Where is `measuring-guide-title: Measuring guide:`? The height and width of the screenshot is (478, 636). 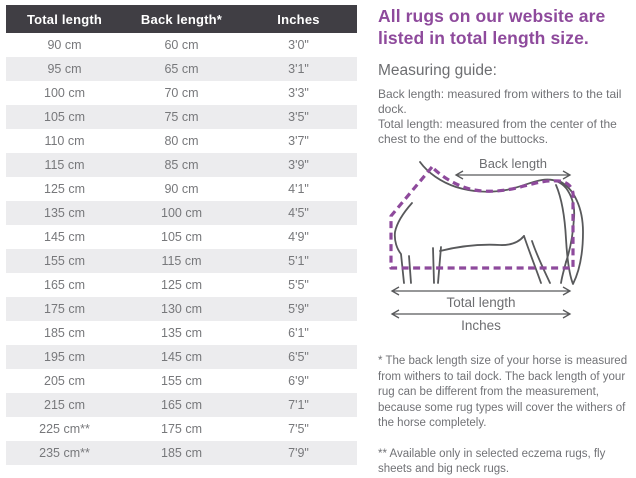 measuring-guide-title: Measuring guide: is located at coordinates (437, 71).